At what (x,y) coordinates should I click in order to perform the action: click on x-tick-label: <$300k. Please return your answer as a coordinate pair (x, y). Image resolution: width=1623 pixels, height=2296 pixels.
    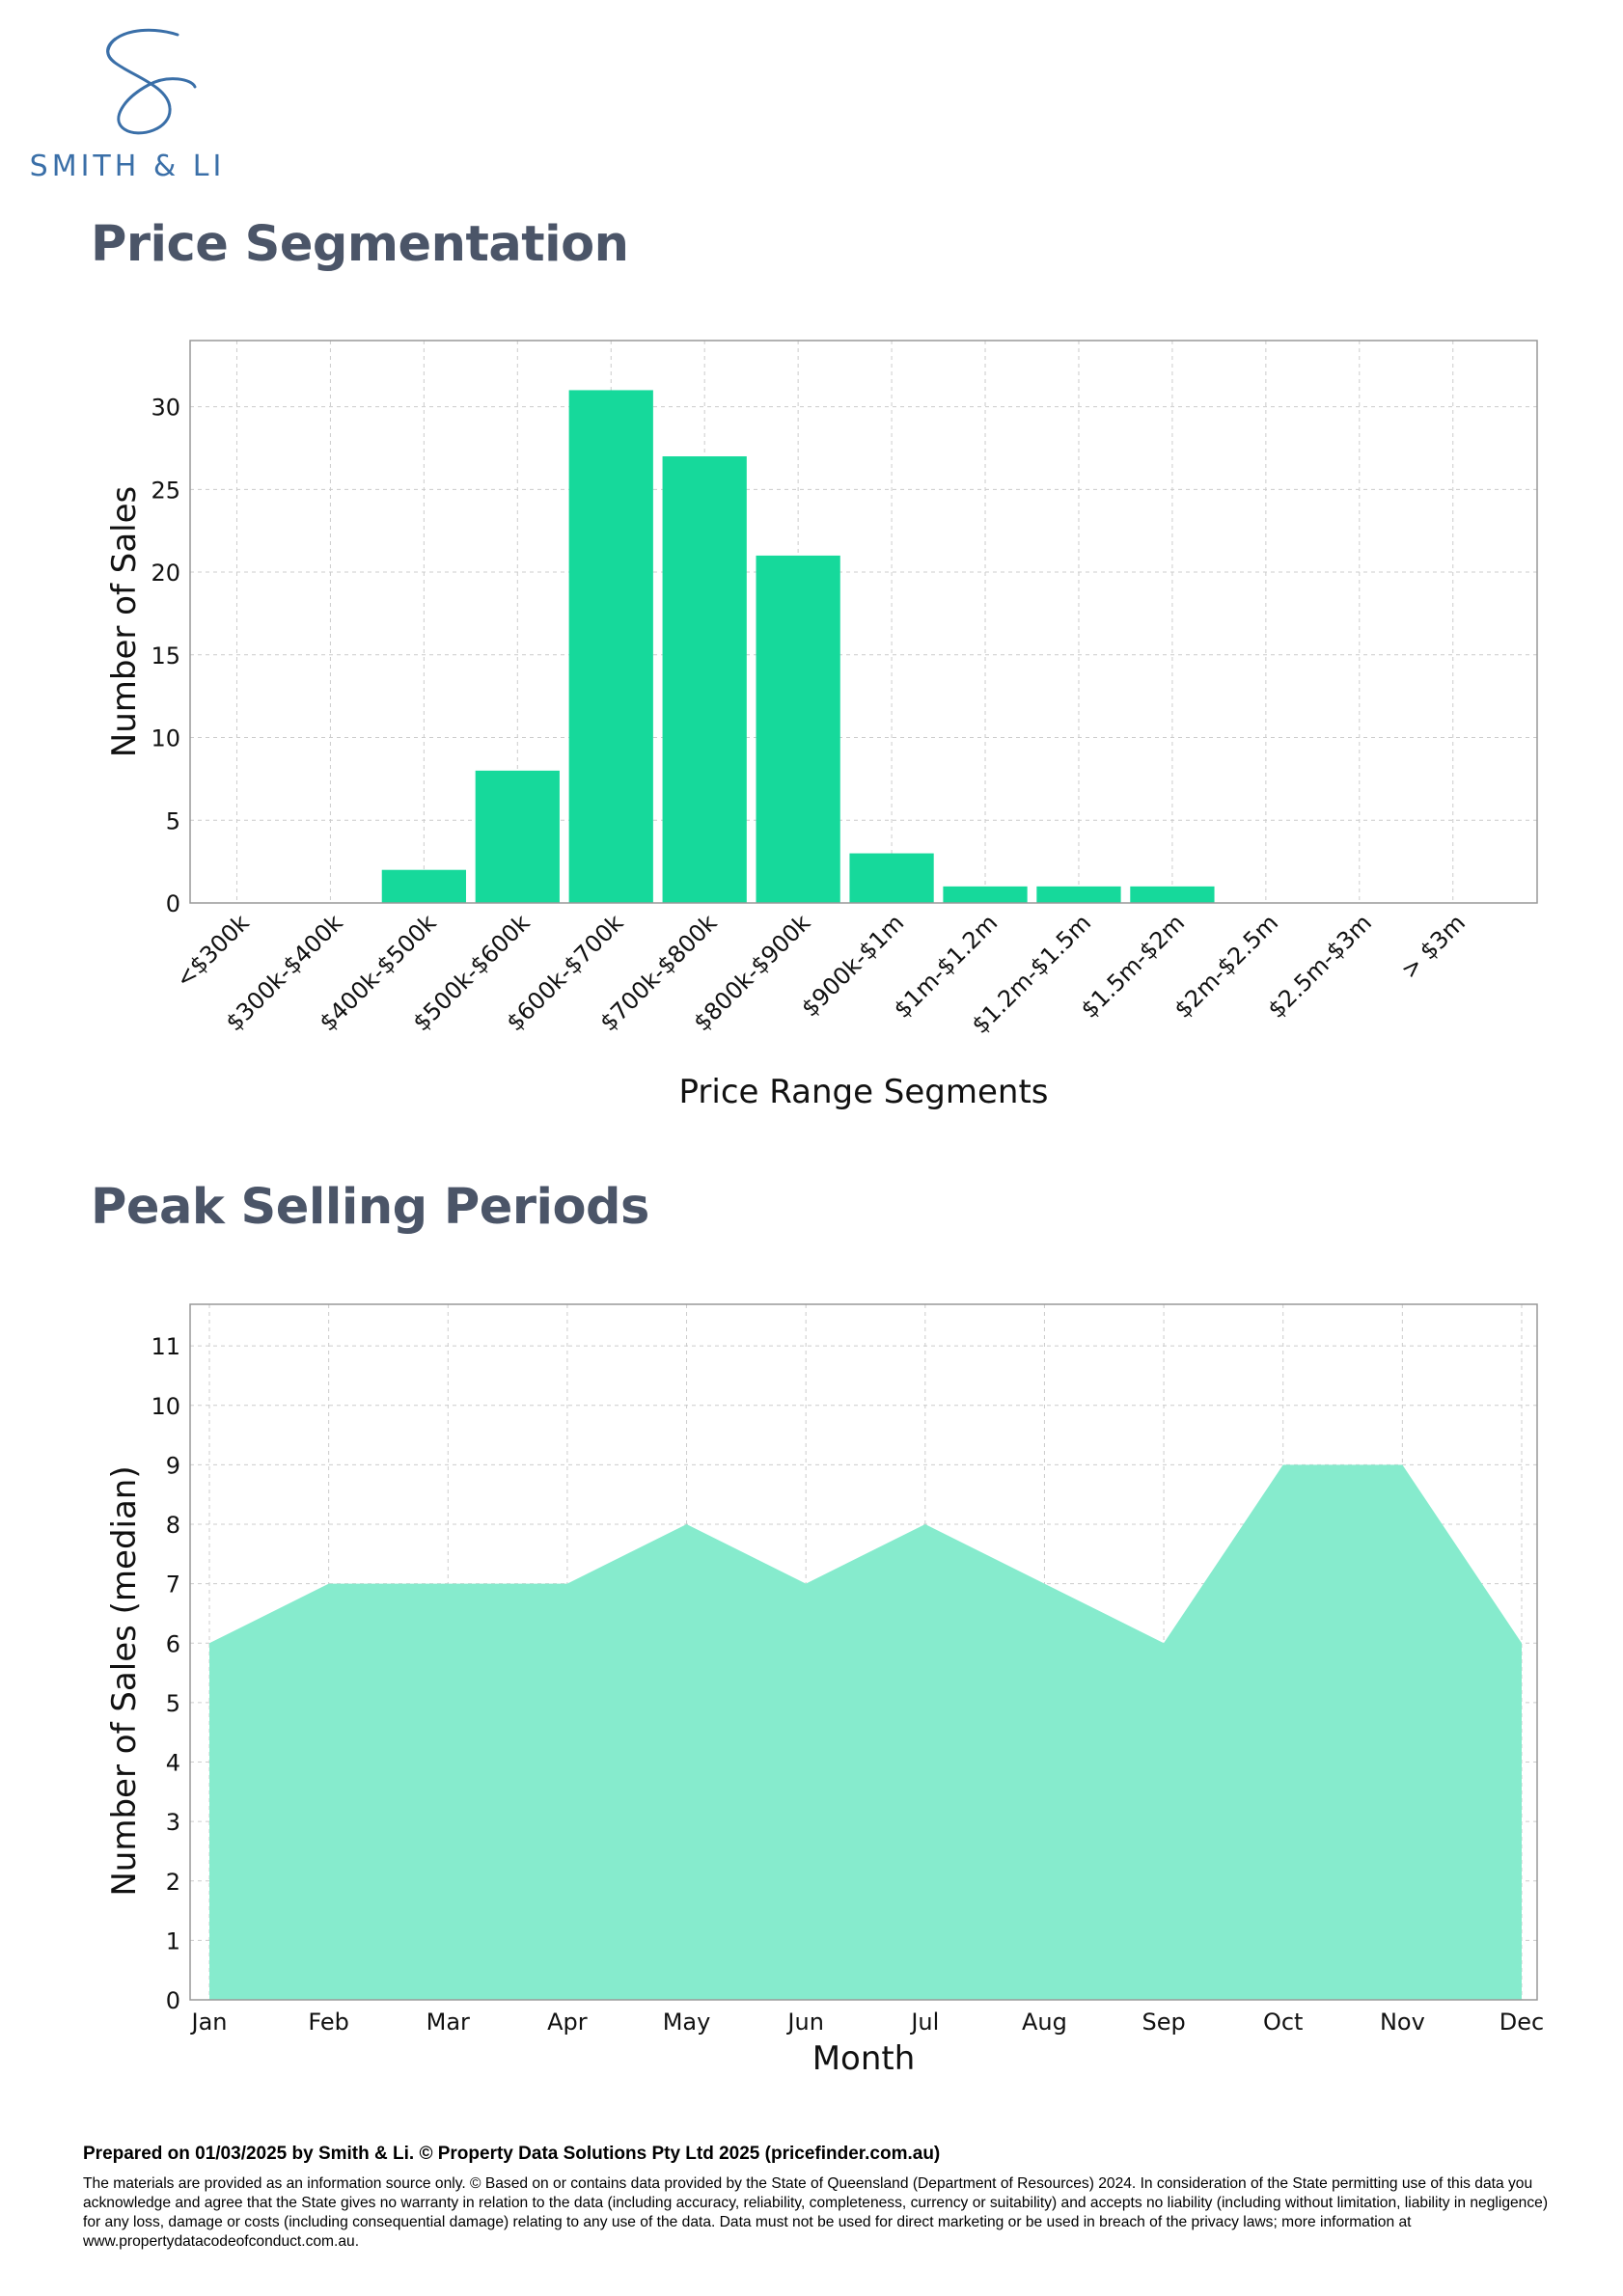
    Looking at the image, I should click on (213, 951).